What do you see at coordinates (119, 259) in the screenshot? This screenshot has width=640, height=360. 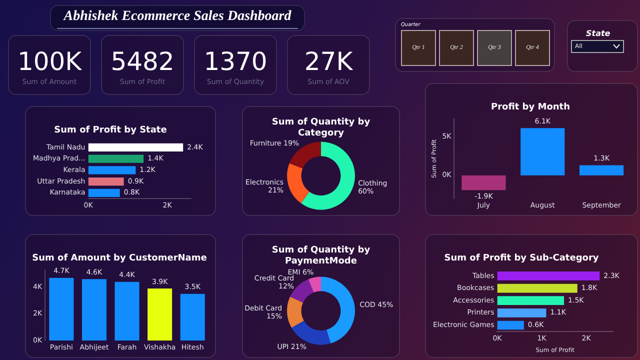 I see `chart-title: Sum of Amount by CustomerName` at bounding box center [119, 259].